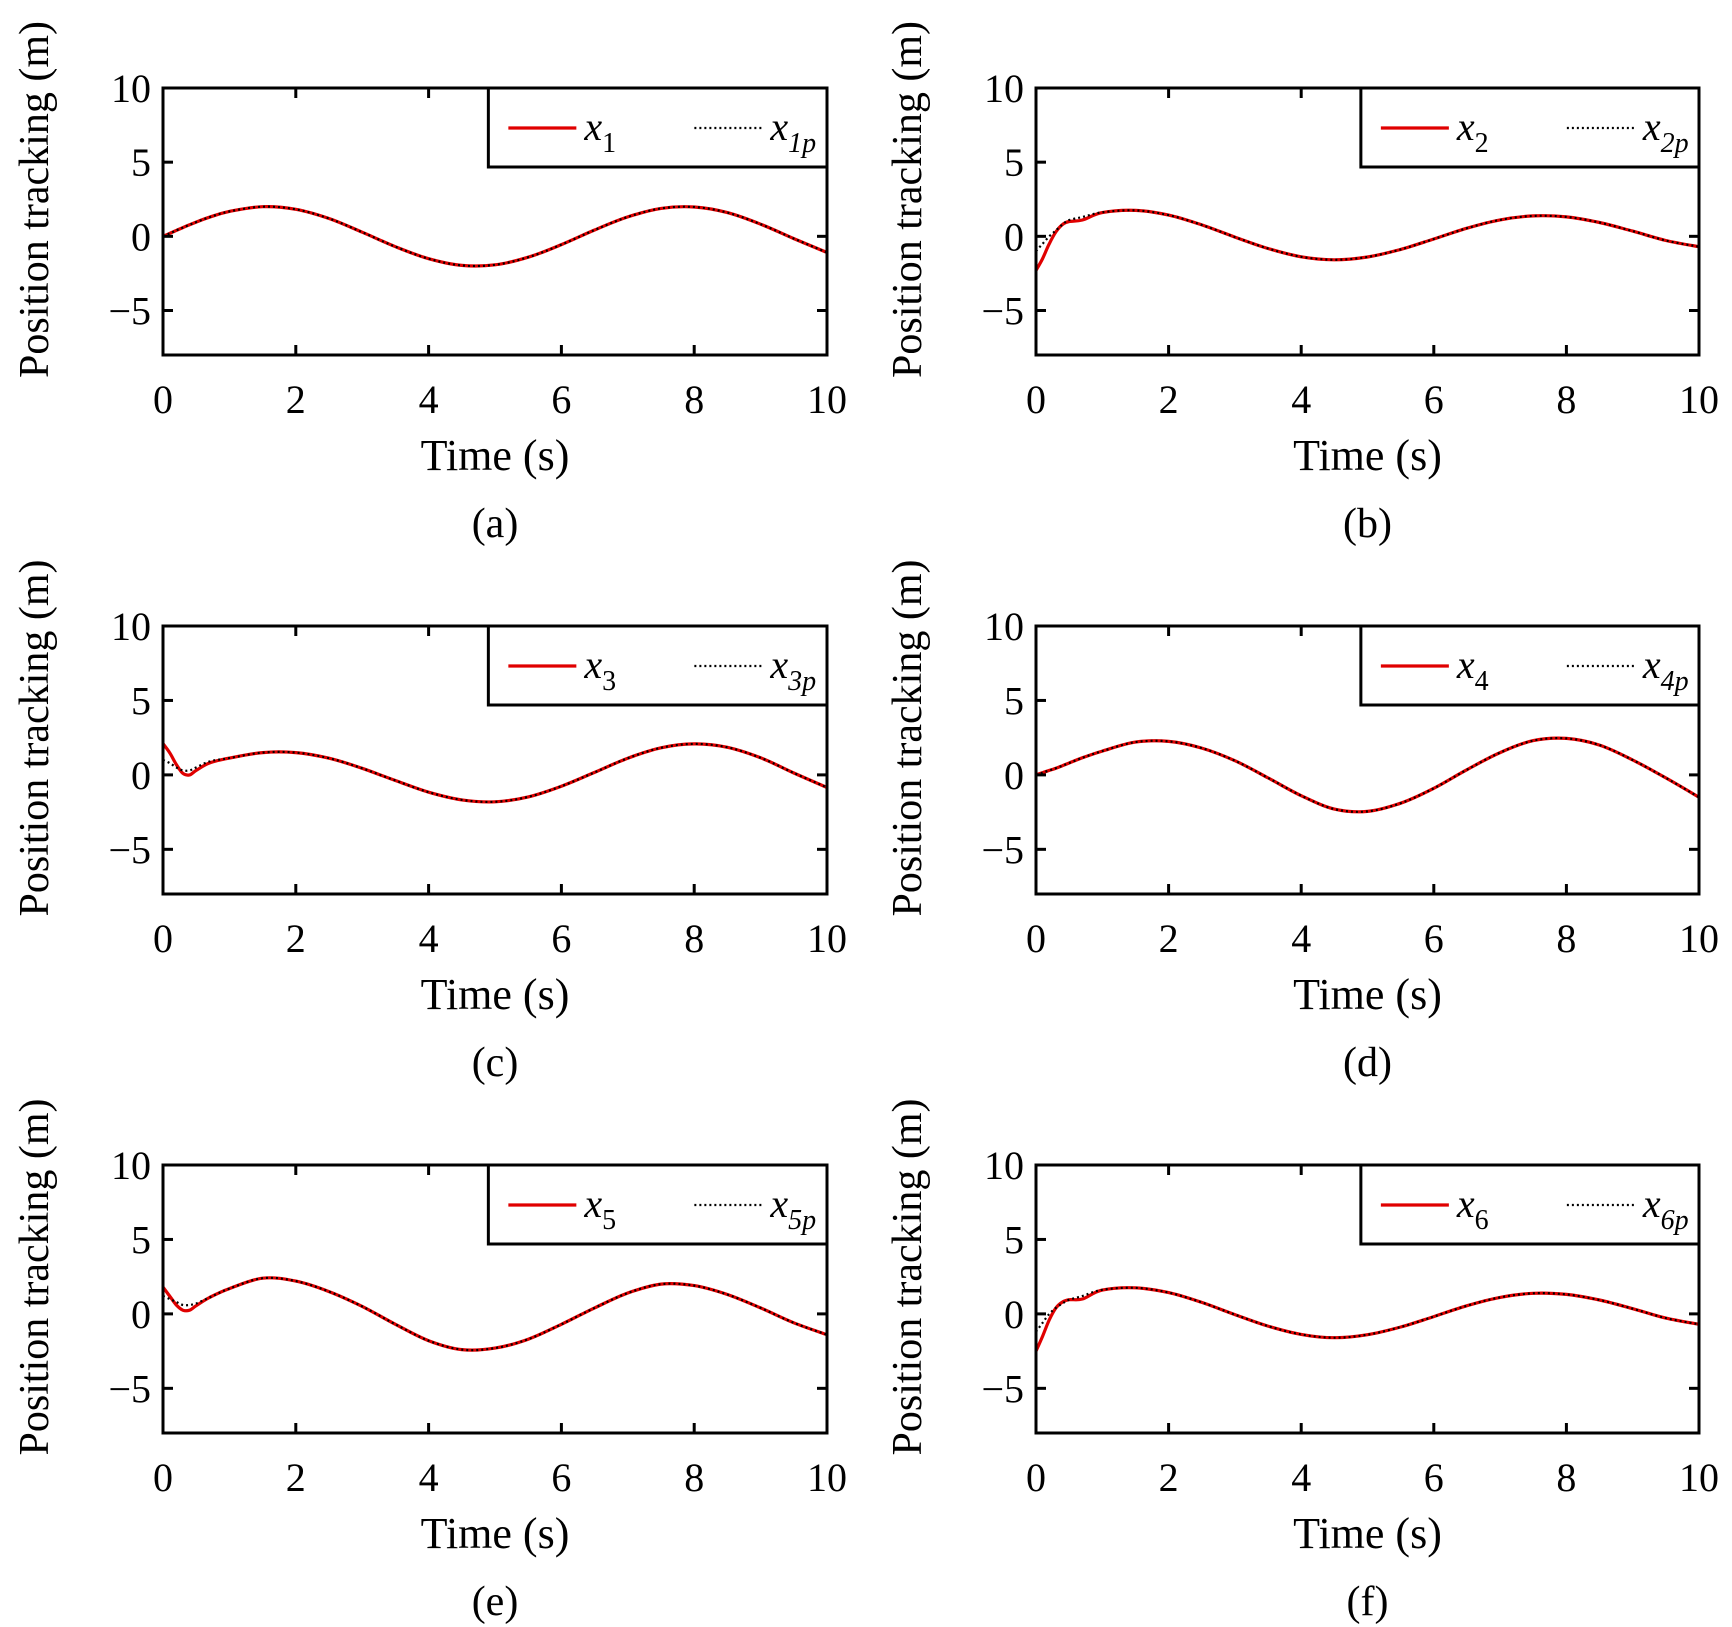 This screenshot has width=1732, height=1627. Describe the element at coordinates (495, 236) in the screenshot. I see `series-line-x1` at that location.